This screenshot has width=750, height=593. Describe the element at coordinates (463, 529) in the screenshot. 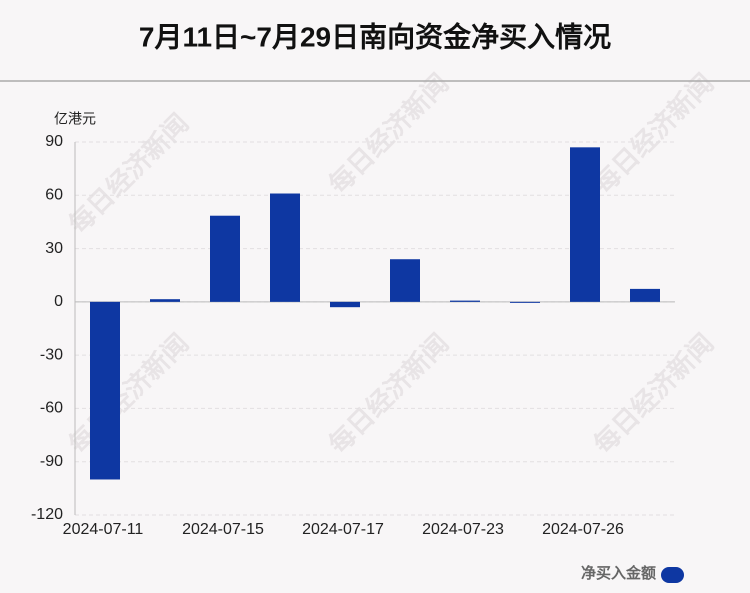

I see `x-tick-label: 2024-07-23` at that location.